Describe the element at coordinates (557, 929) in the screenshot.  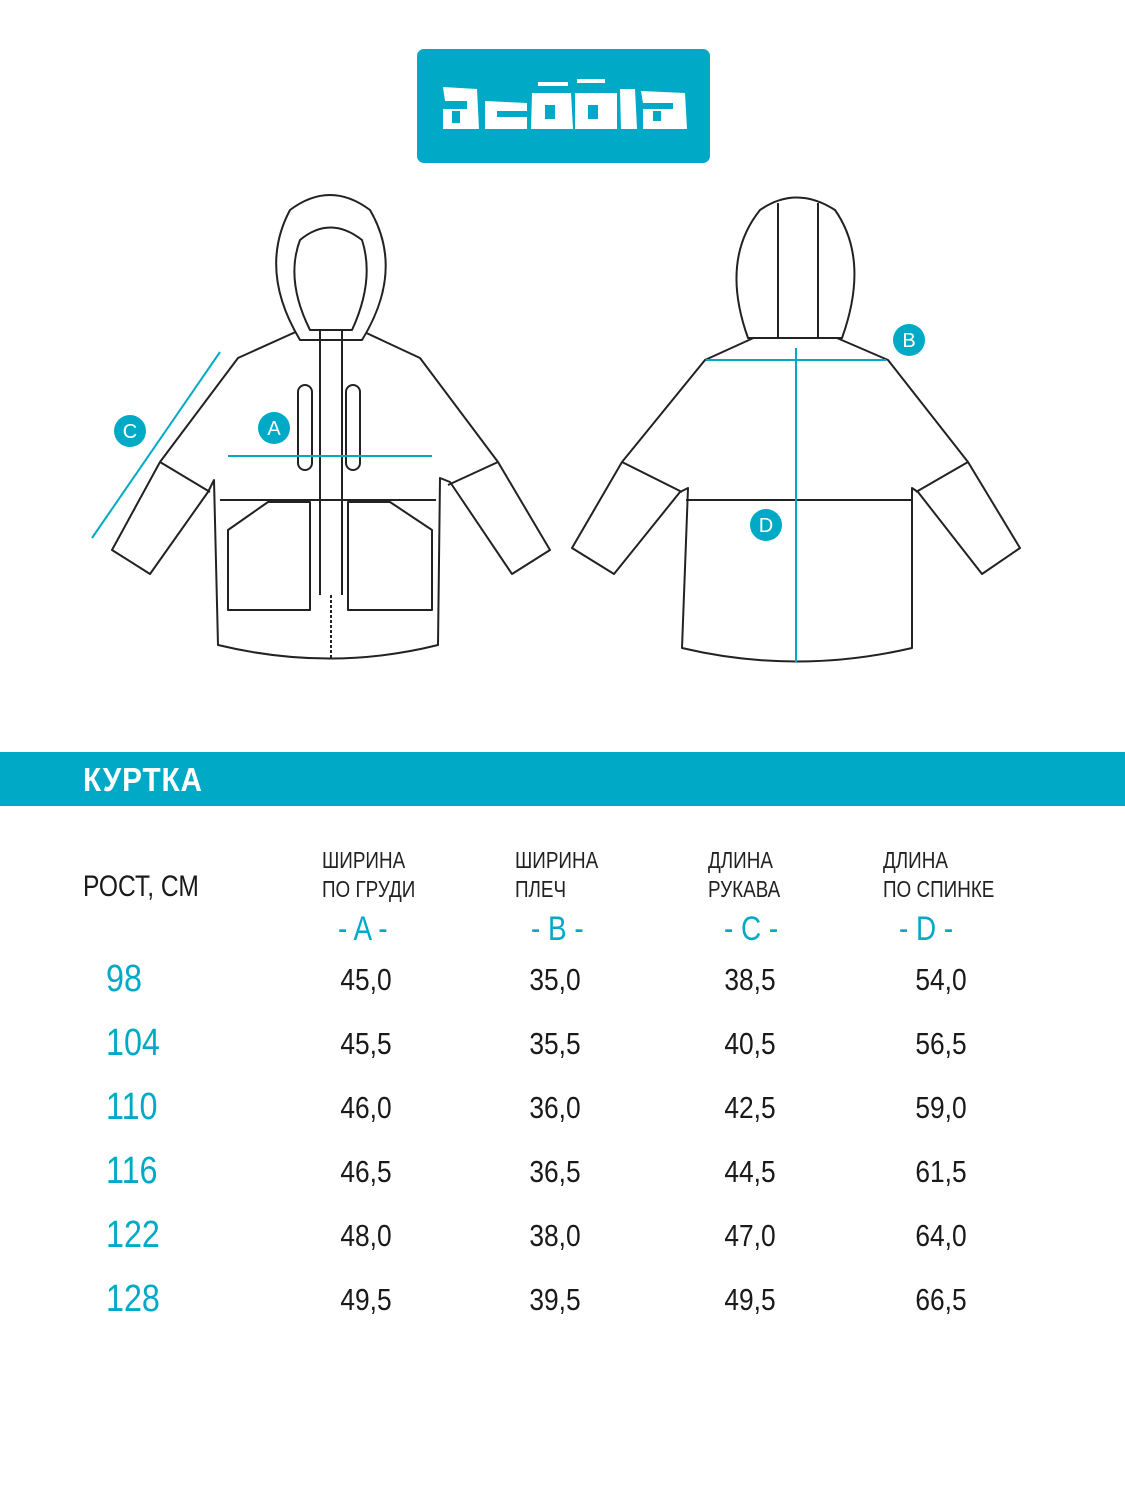
I see `column-letter: - B -` at that location.